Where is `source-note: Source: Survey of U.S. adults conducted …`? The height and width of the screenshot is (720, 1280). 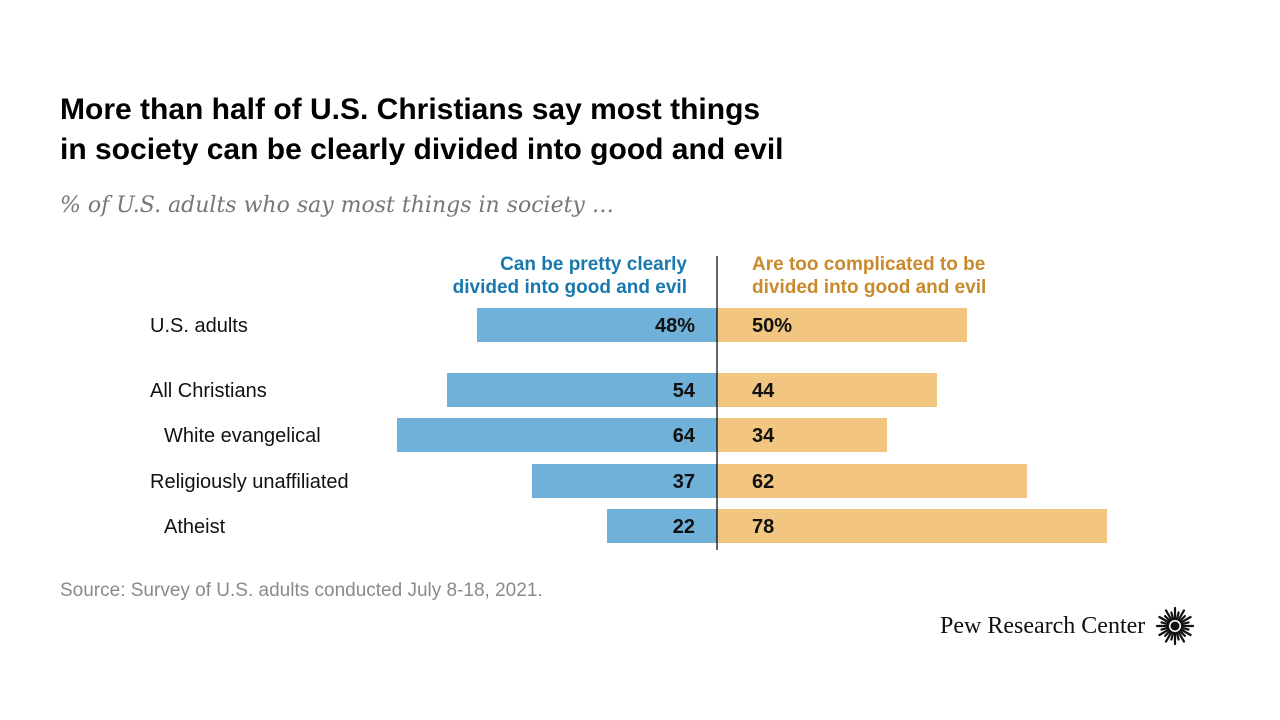 source-note: Source: Survey of U.S. adults conducted … is located at coordinates (301, 590).